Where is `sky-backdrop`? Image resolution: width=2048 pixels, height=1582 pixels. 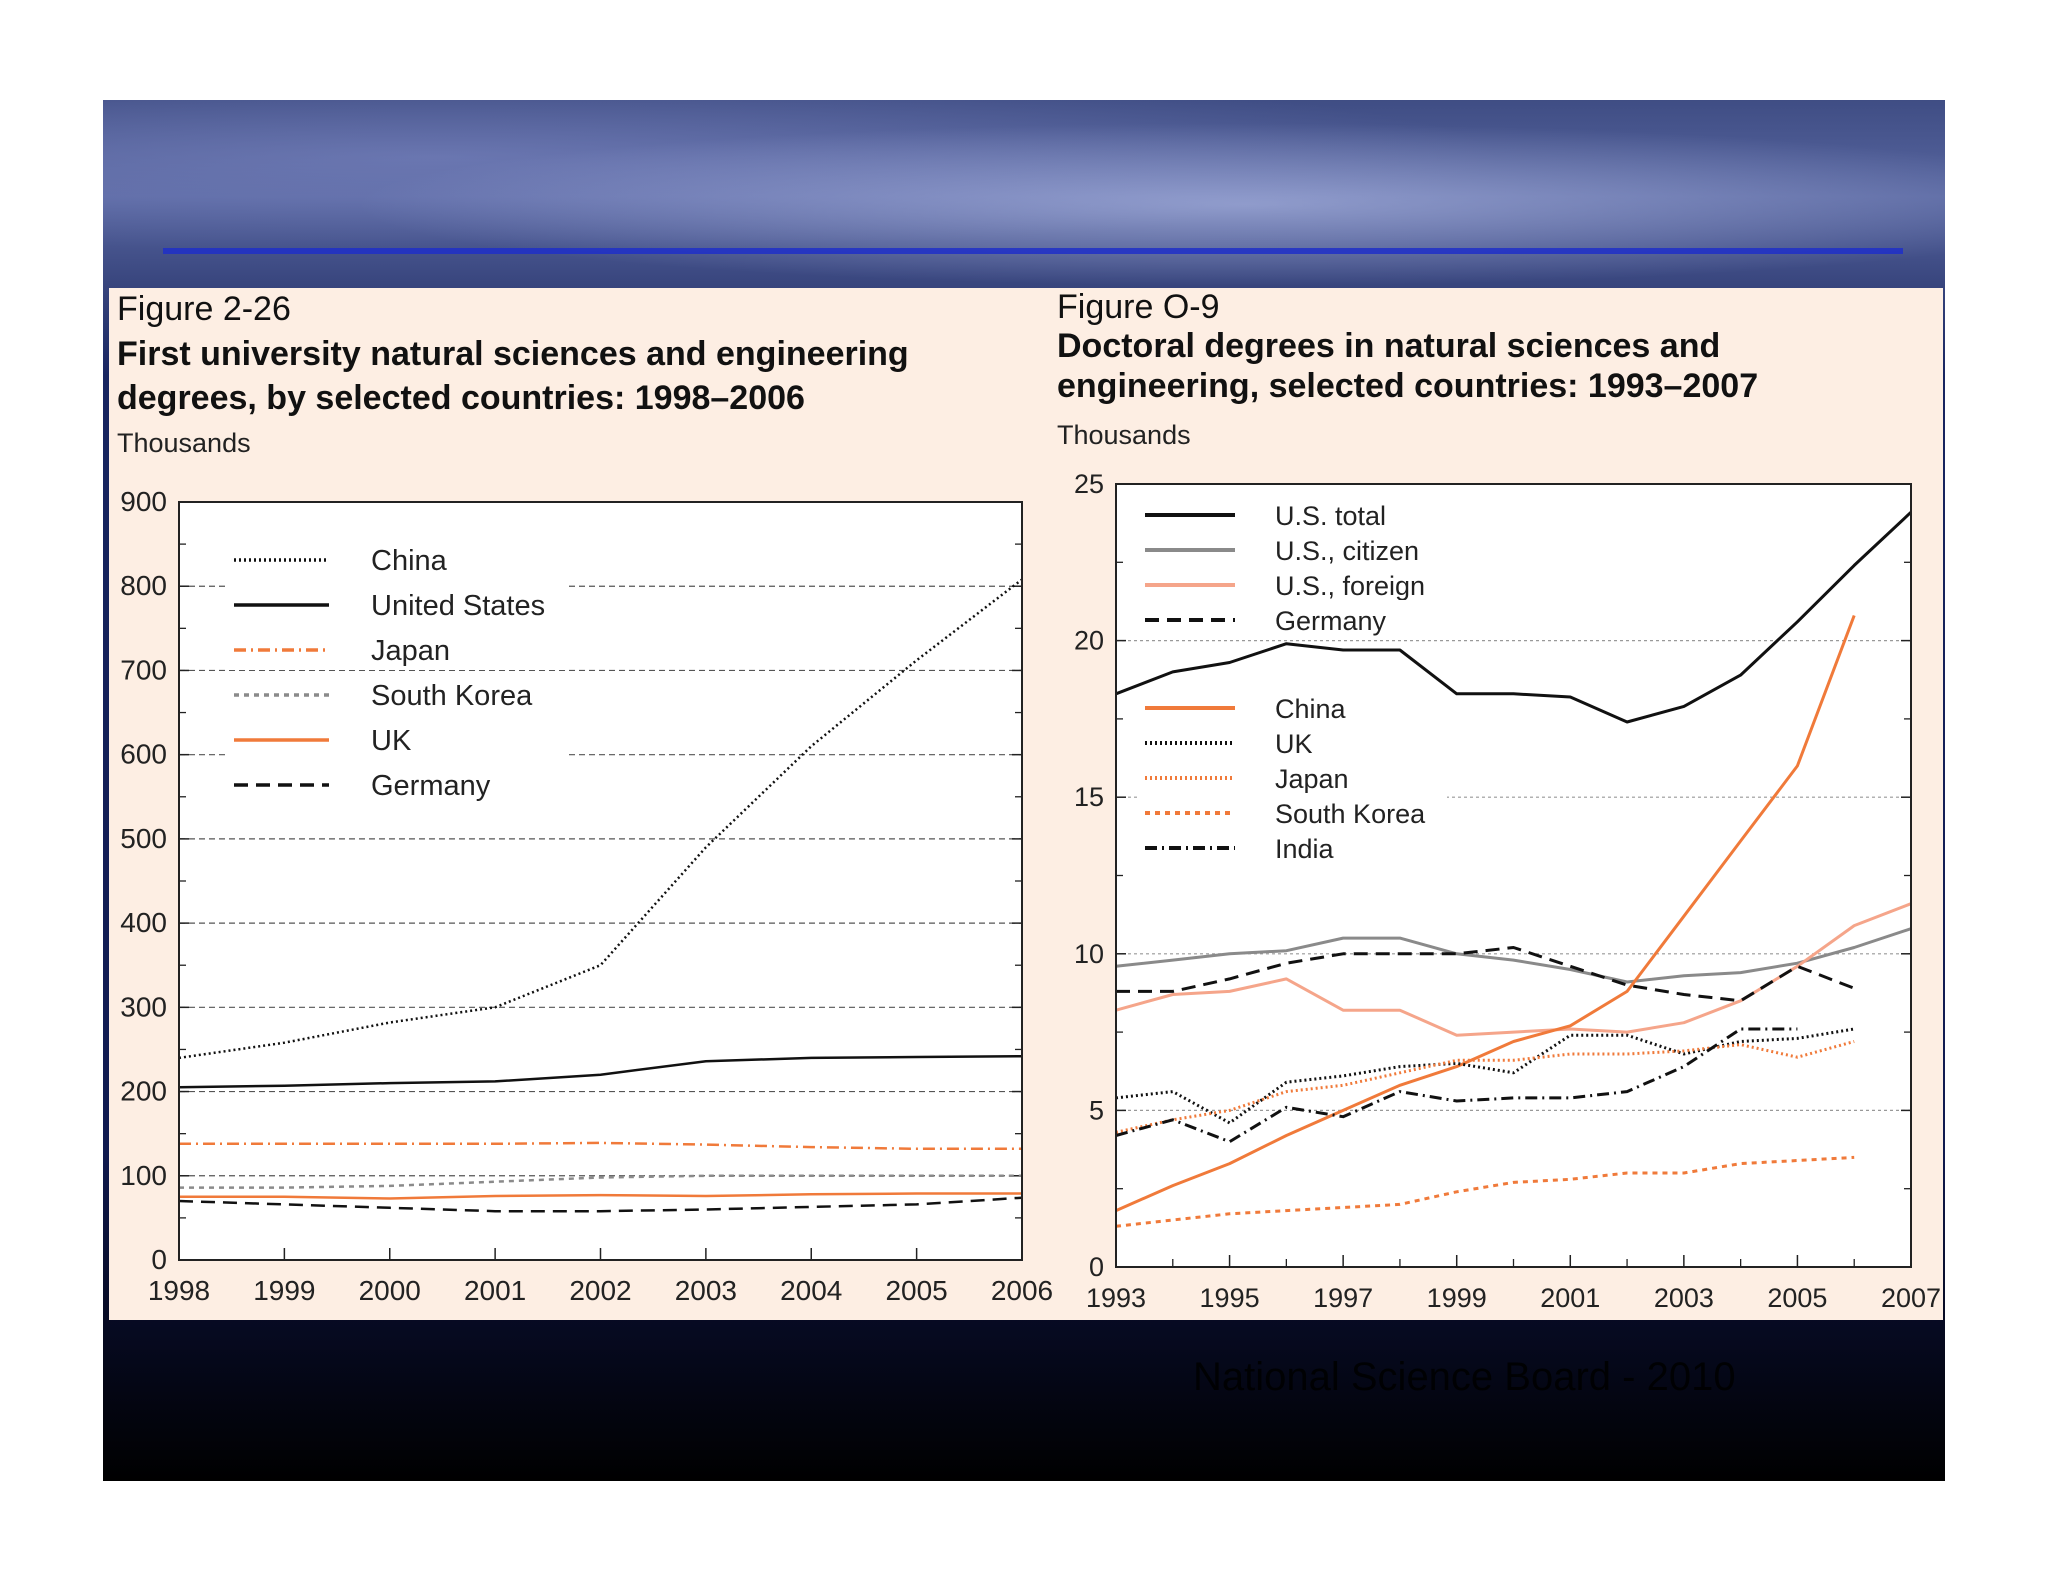
sky-backdrop is located at coordinates (1024, 195).